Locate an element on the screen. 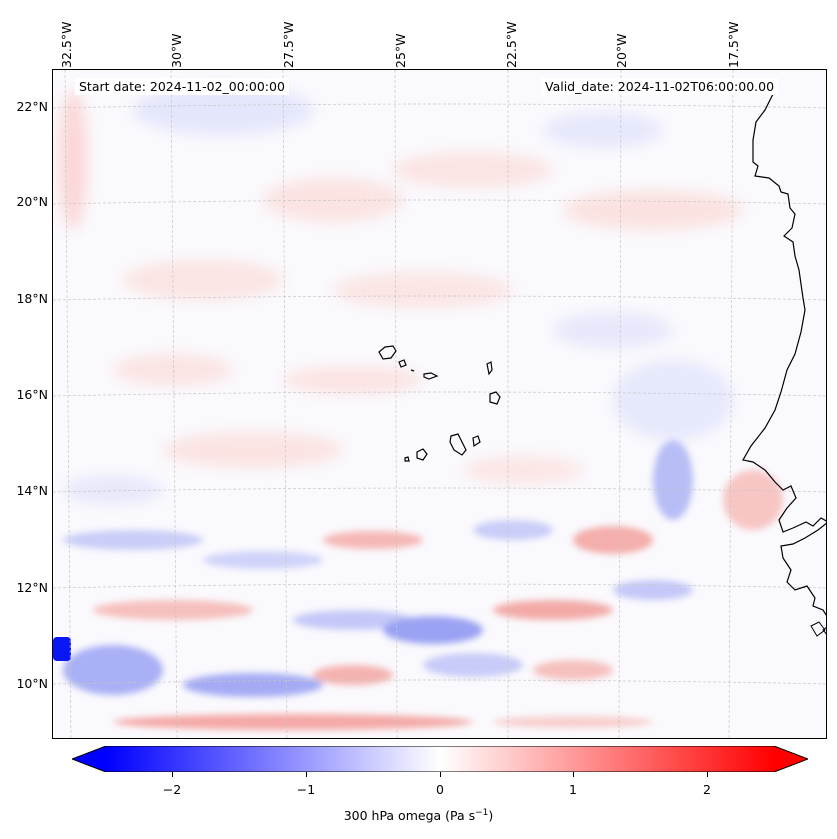  africa-coastline is located at coordinates (784, 313).